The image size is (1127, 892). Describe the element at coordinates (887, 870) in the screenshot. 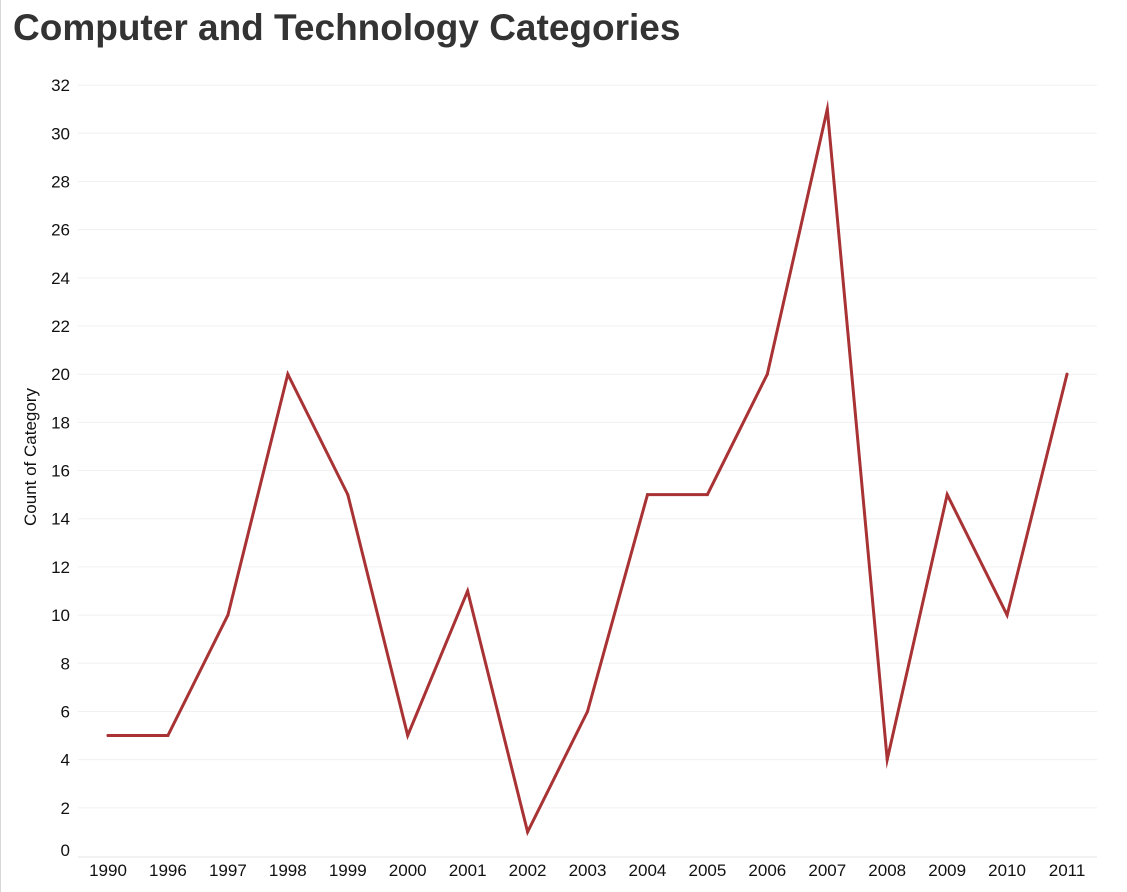

I see `x-tick-label: 2008` at that location.